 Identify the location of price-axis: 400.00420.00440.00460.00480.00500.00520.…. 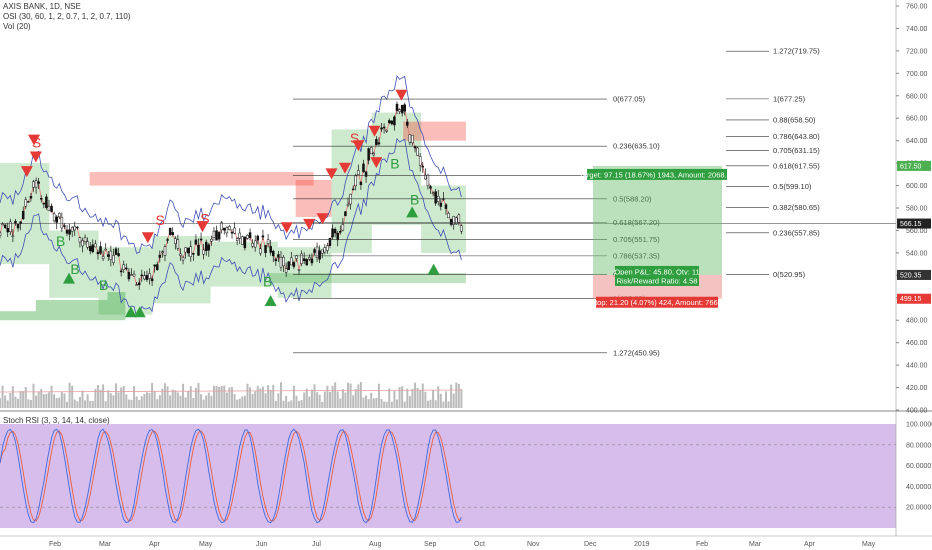
(913, 268).